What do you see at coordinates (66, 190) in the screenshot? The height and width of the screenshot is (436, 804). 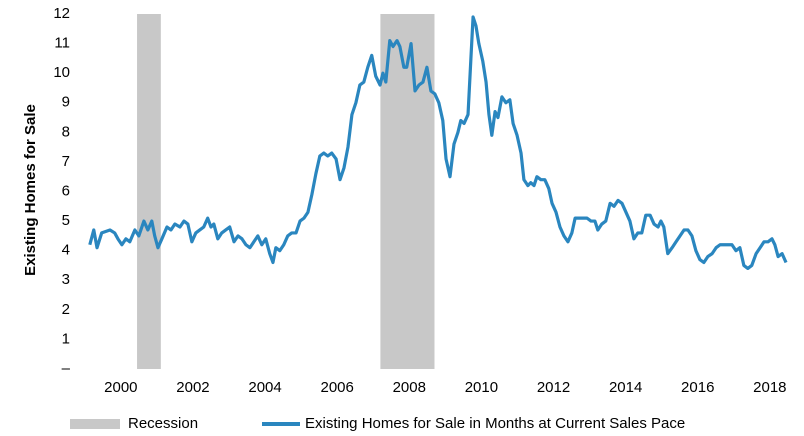 I see `y-tick-label: 6` at bounding box center [66, 190].